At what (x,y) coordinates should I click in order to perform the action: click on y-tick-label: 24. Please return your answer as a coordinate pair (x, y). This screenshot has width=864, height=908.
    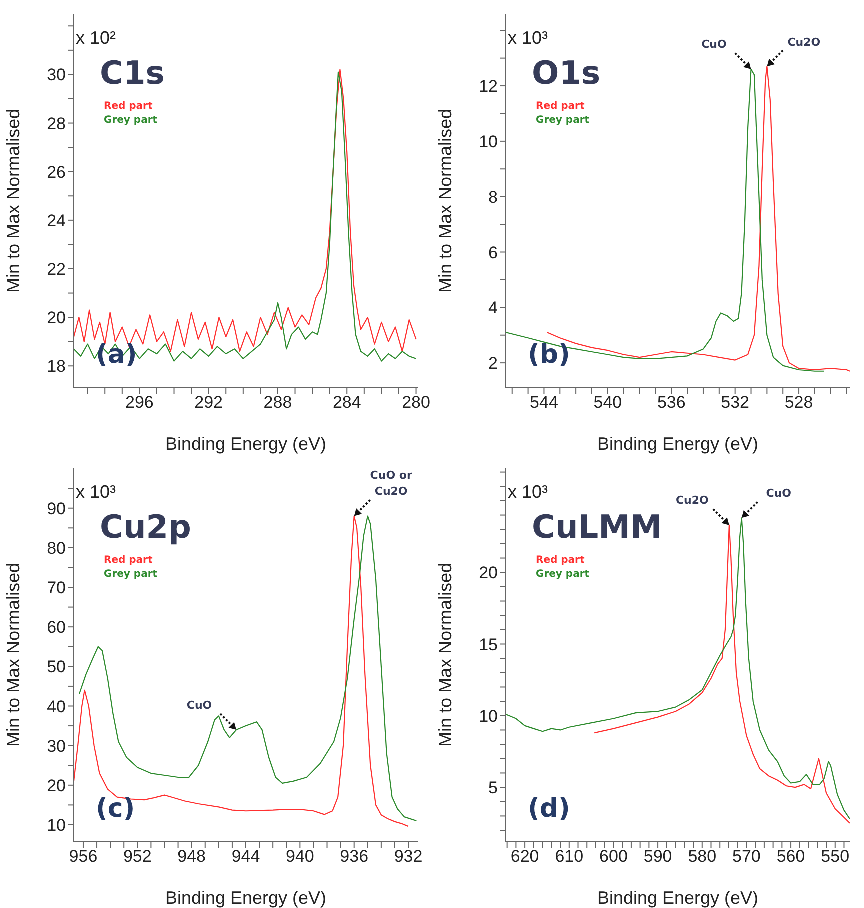
    Looking at the image, I should click on (56, 220).